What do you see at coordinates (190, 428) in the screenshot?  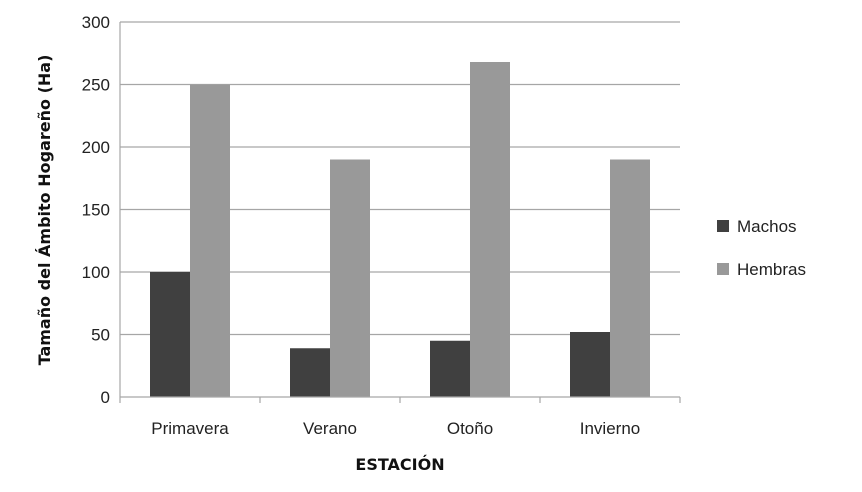 I see `x-tick-label: Primavera` at bounding box center [190, 428].